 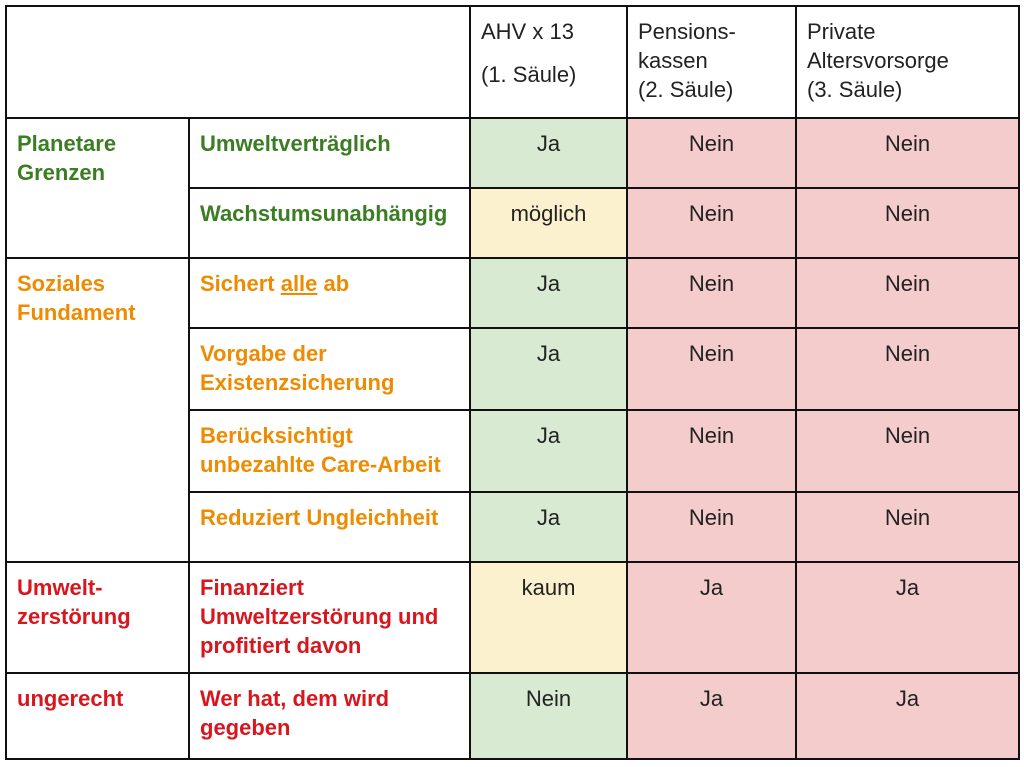 What do you see at coordinates (76, 312) in the screenshot?
I see `group-label-line: Fundament` at bounding box center [76, 312].